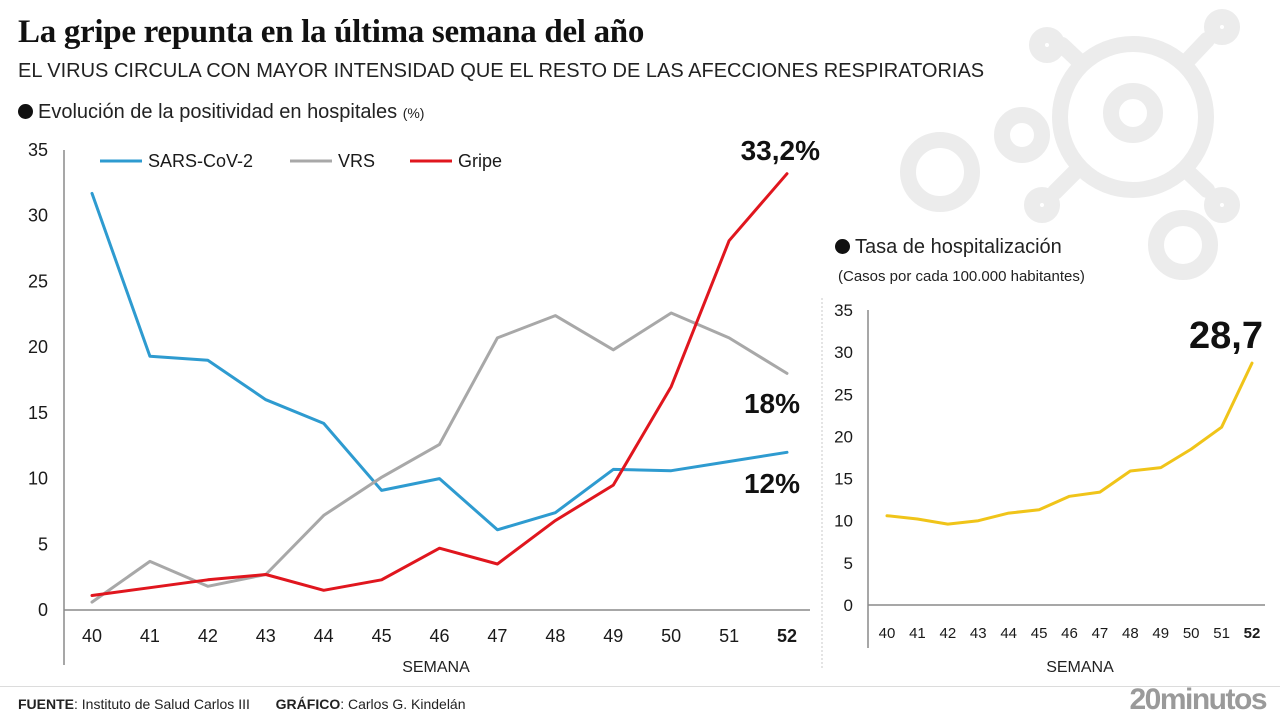  Describe the element at coordinates (308, 704) in the screenshot. I see `graphic-label: GRÁFICO` at that location.